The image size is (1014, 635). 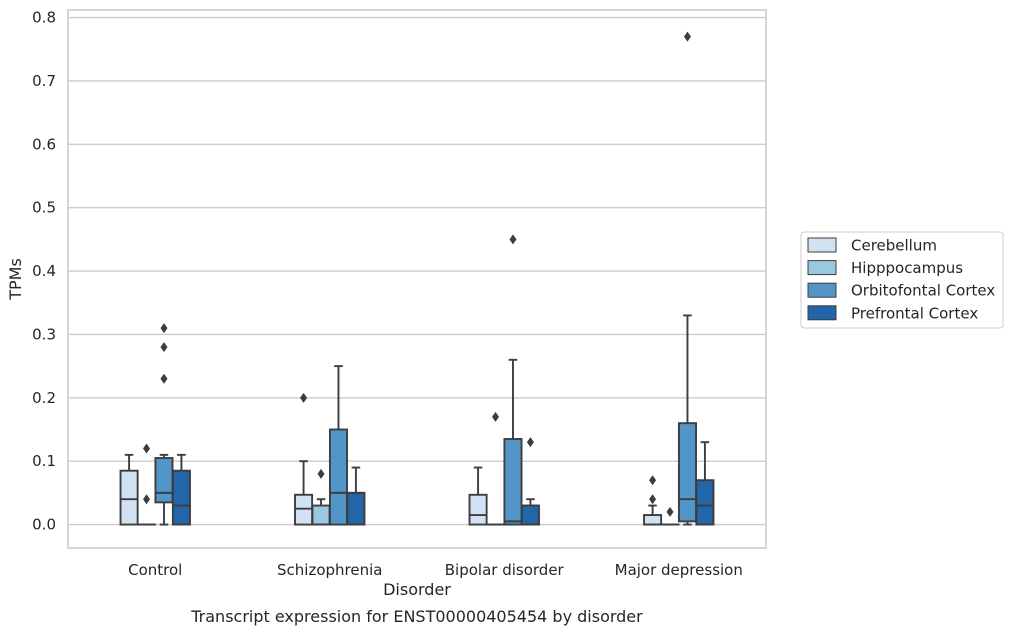 What do you see at coordinates (44, 334) in the screenshot?
I see `y-tick-label: 0.3` at bounding box center [44, 334].